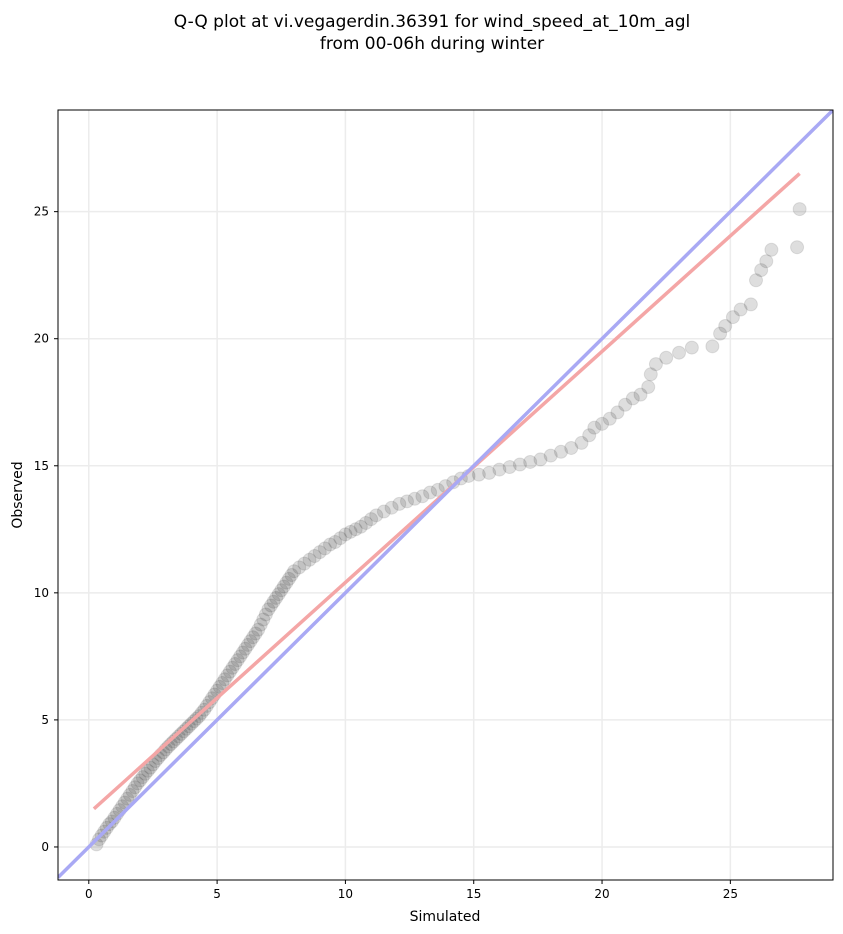 The image size is (843, 934). Describe the element at coordinates (432, 44) in the screenshot. I see `chart-title-line-2: from 00-06h during winter` at that location.